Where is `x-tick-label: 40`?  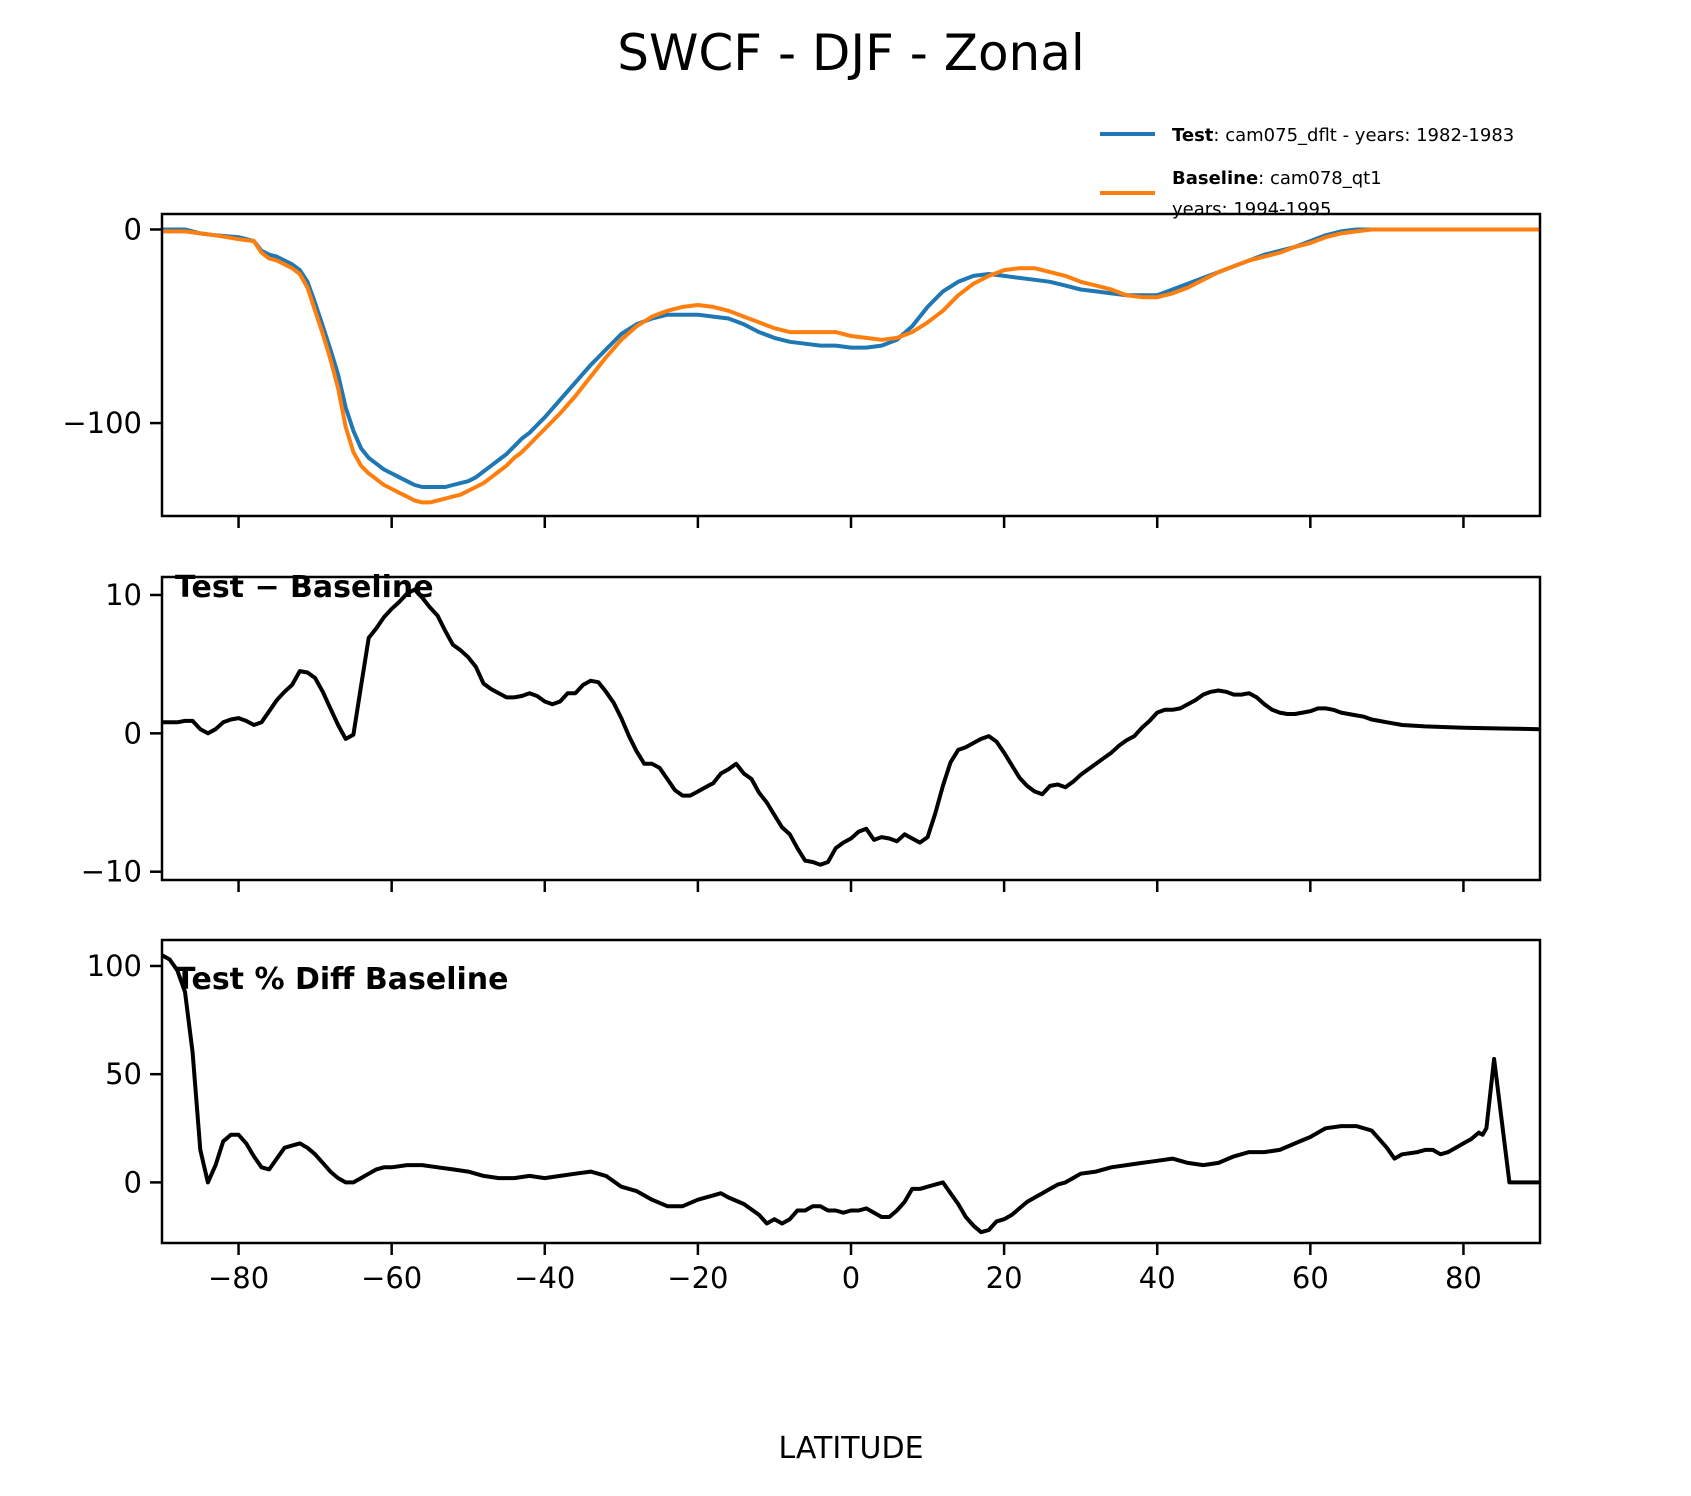
x-tick-label: 40 is located at coordinates (1157, 1278).